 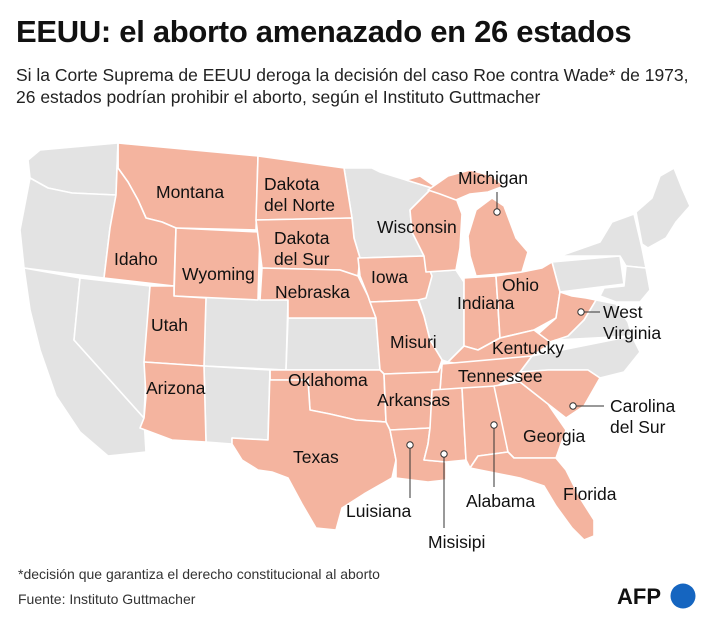 I want to click on map-title: EEUU: el aborto amenazado en 26 estados, so click(x=324, y=31).